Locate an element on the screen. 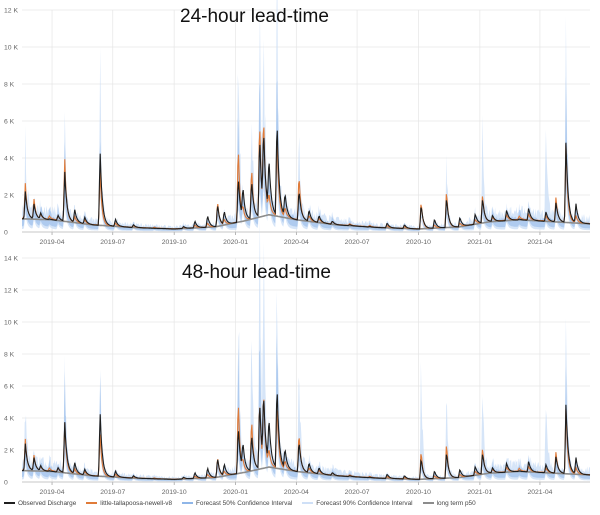 The height and width of the screenshot is (515, 600). legend-label: Observed Discharge is located at coordinates (47, 503).